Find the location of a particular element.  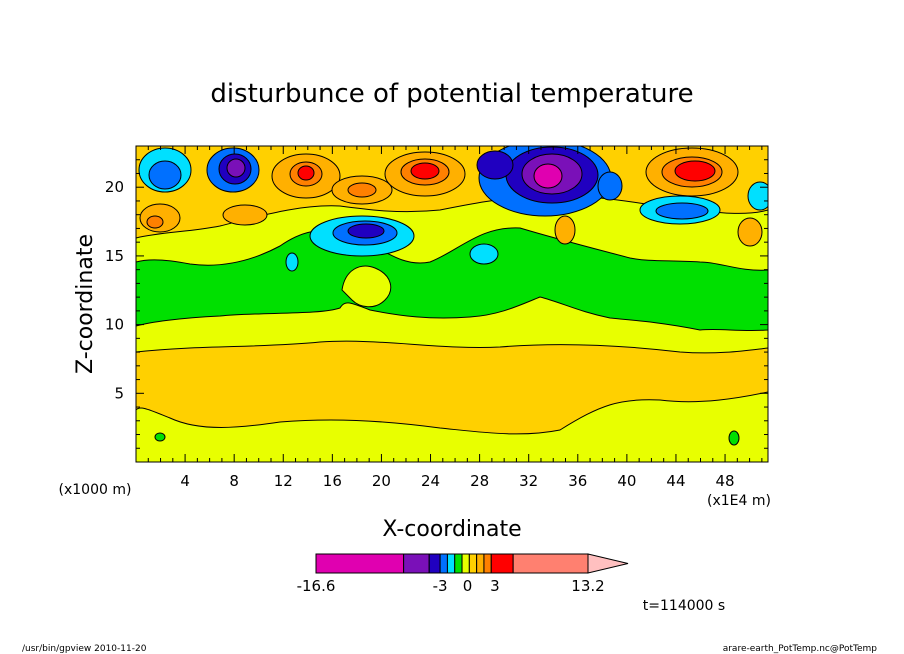

x-tick-label: 24 is located at coordinates (430, 481).